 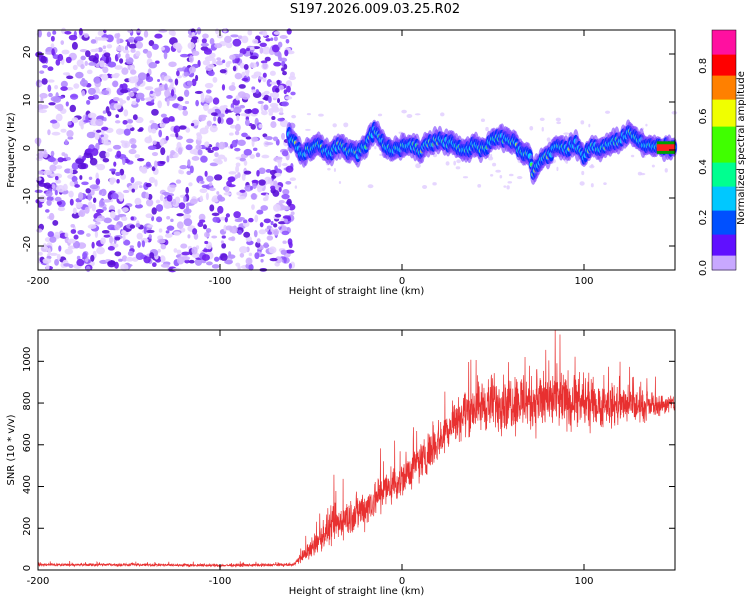 I want to click on page-title: S197.2026.009.03.25.R02, so click(x=375, y=9).